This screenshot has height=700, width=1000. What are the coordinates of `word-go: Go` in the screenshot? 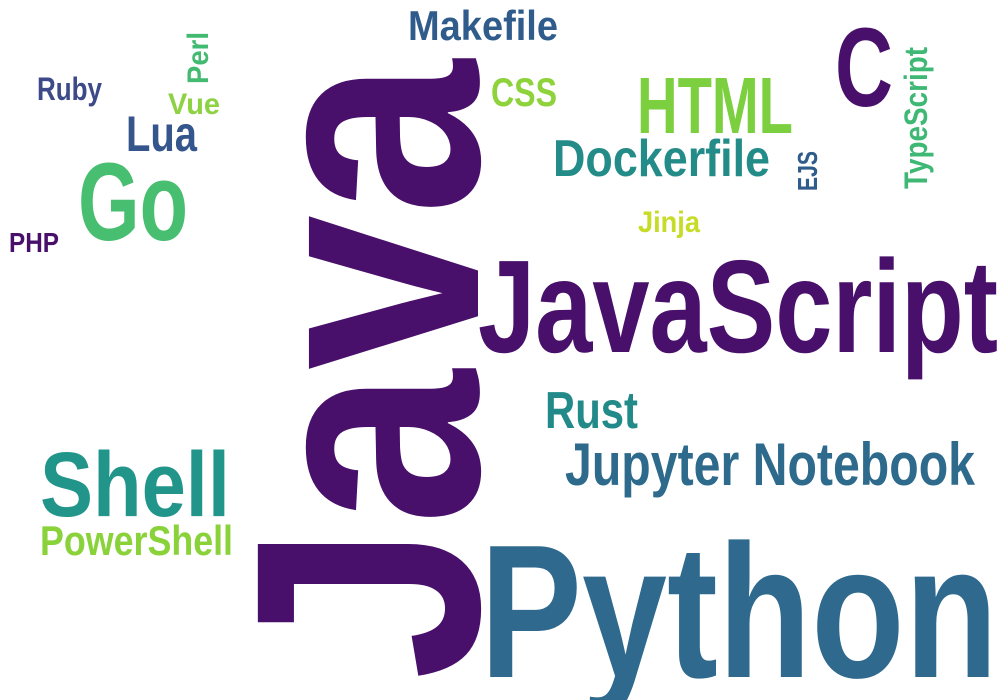 It's located at (133, 202).